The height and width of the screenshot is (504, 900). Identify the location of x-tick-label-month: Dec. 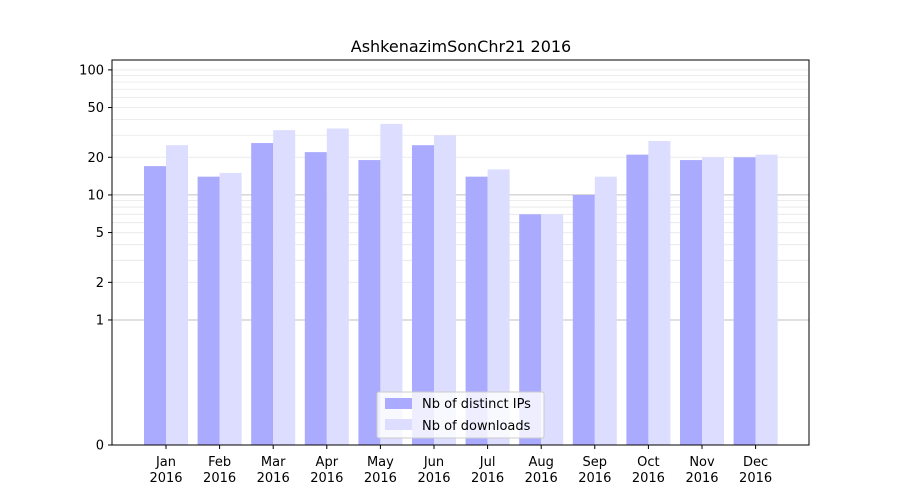
(755, 462).